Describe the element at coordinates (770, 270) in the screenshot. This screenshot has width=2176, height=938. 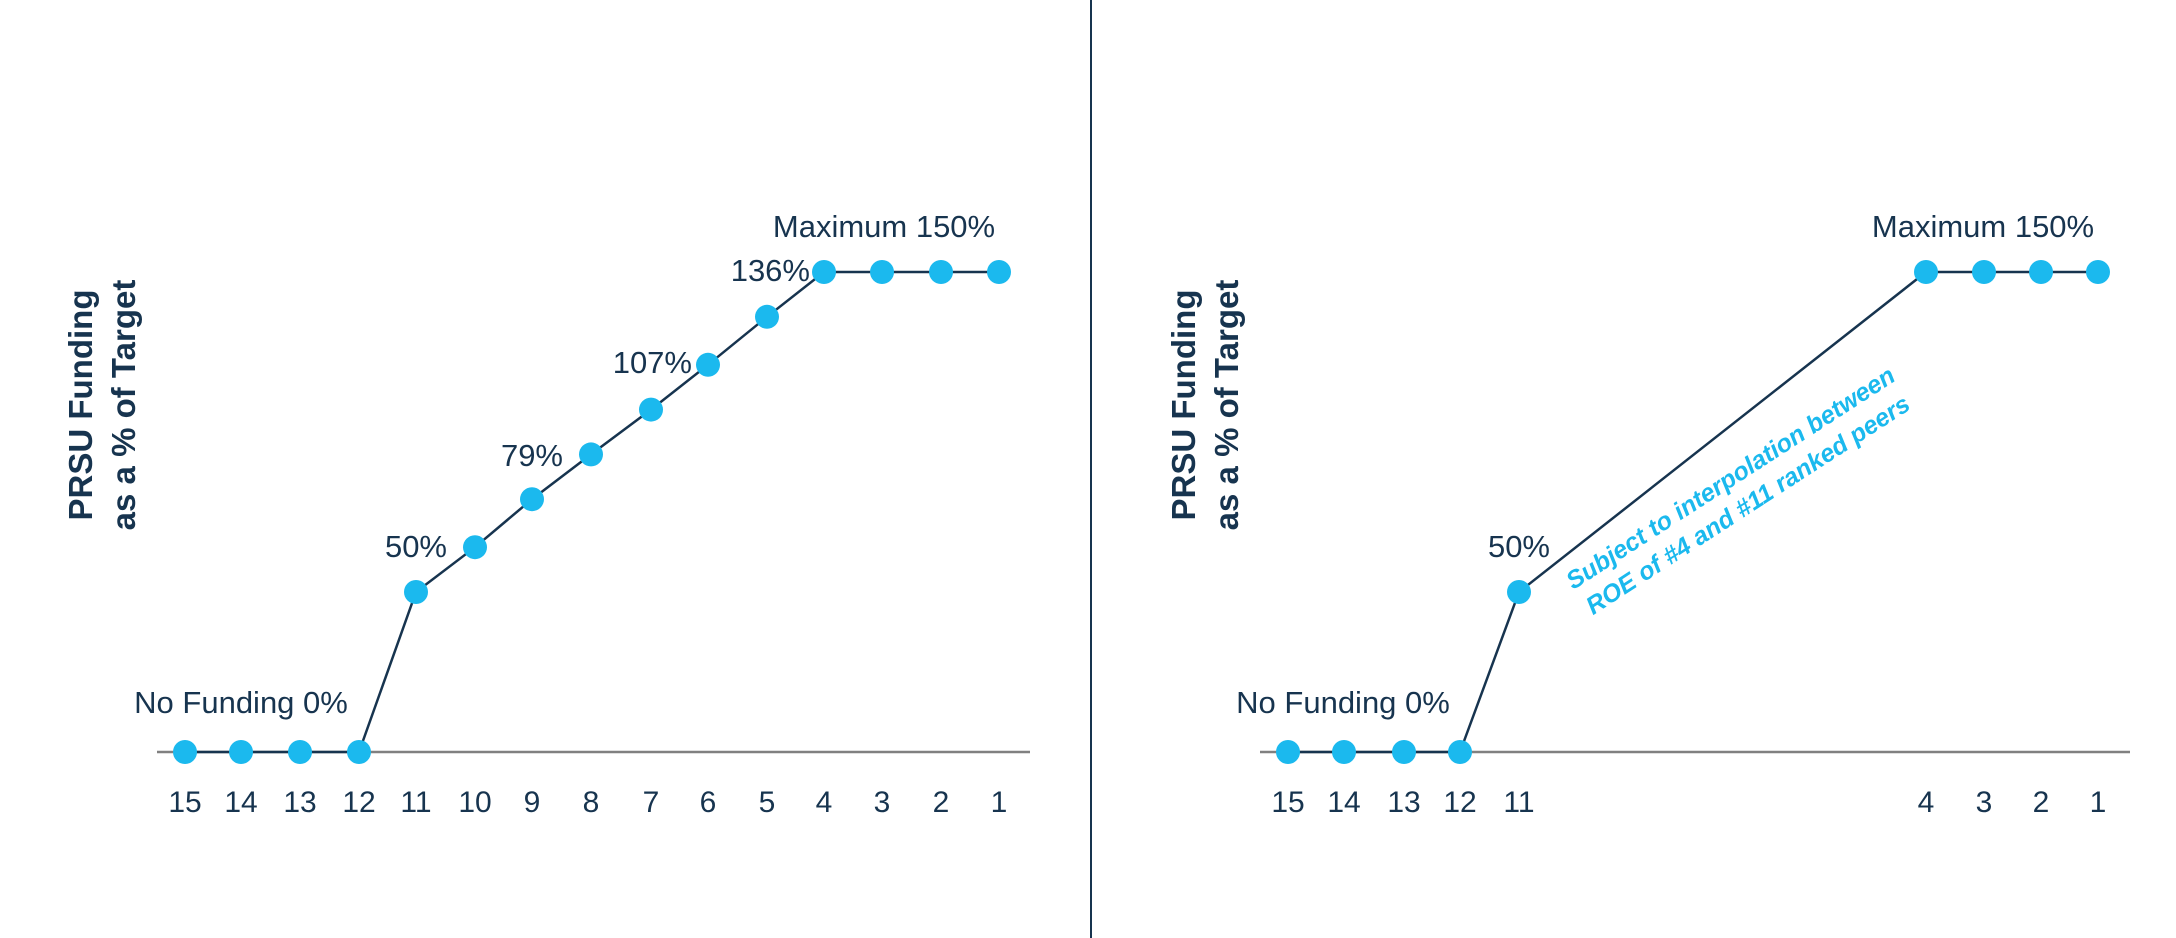
I see `data-label: 136%` at that location.